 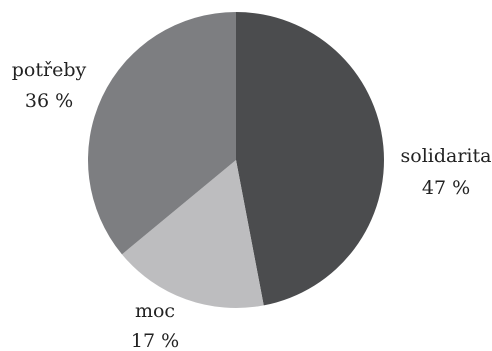 What do you see at coordinates (155, 340) in the screenshot?
I see `slice-label-moc-value: 17 %` at bounding box center [155, 340].